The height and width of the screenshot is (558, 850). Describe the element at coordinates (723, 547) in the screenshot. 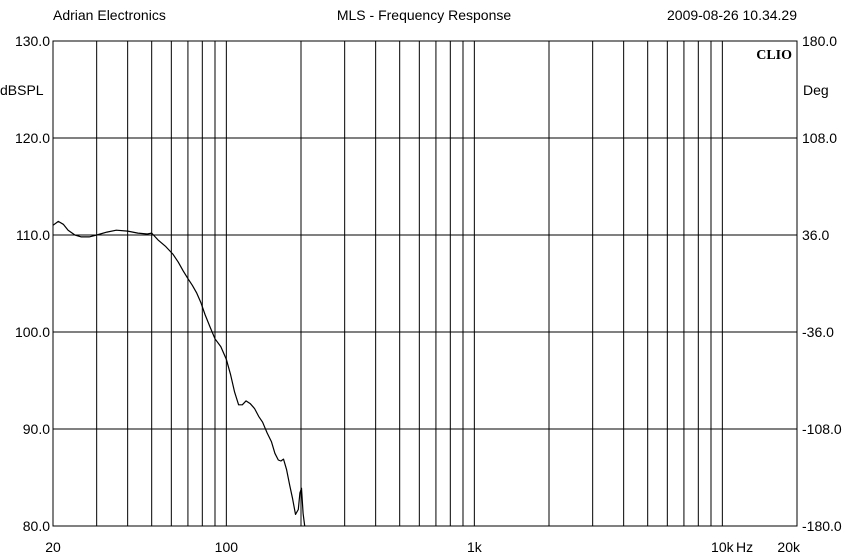

I see `x-tick-label: 10k` at that location.